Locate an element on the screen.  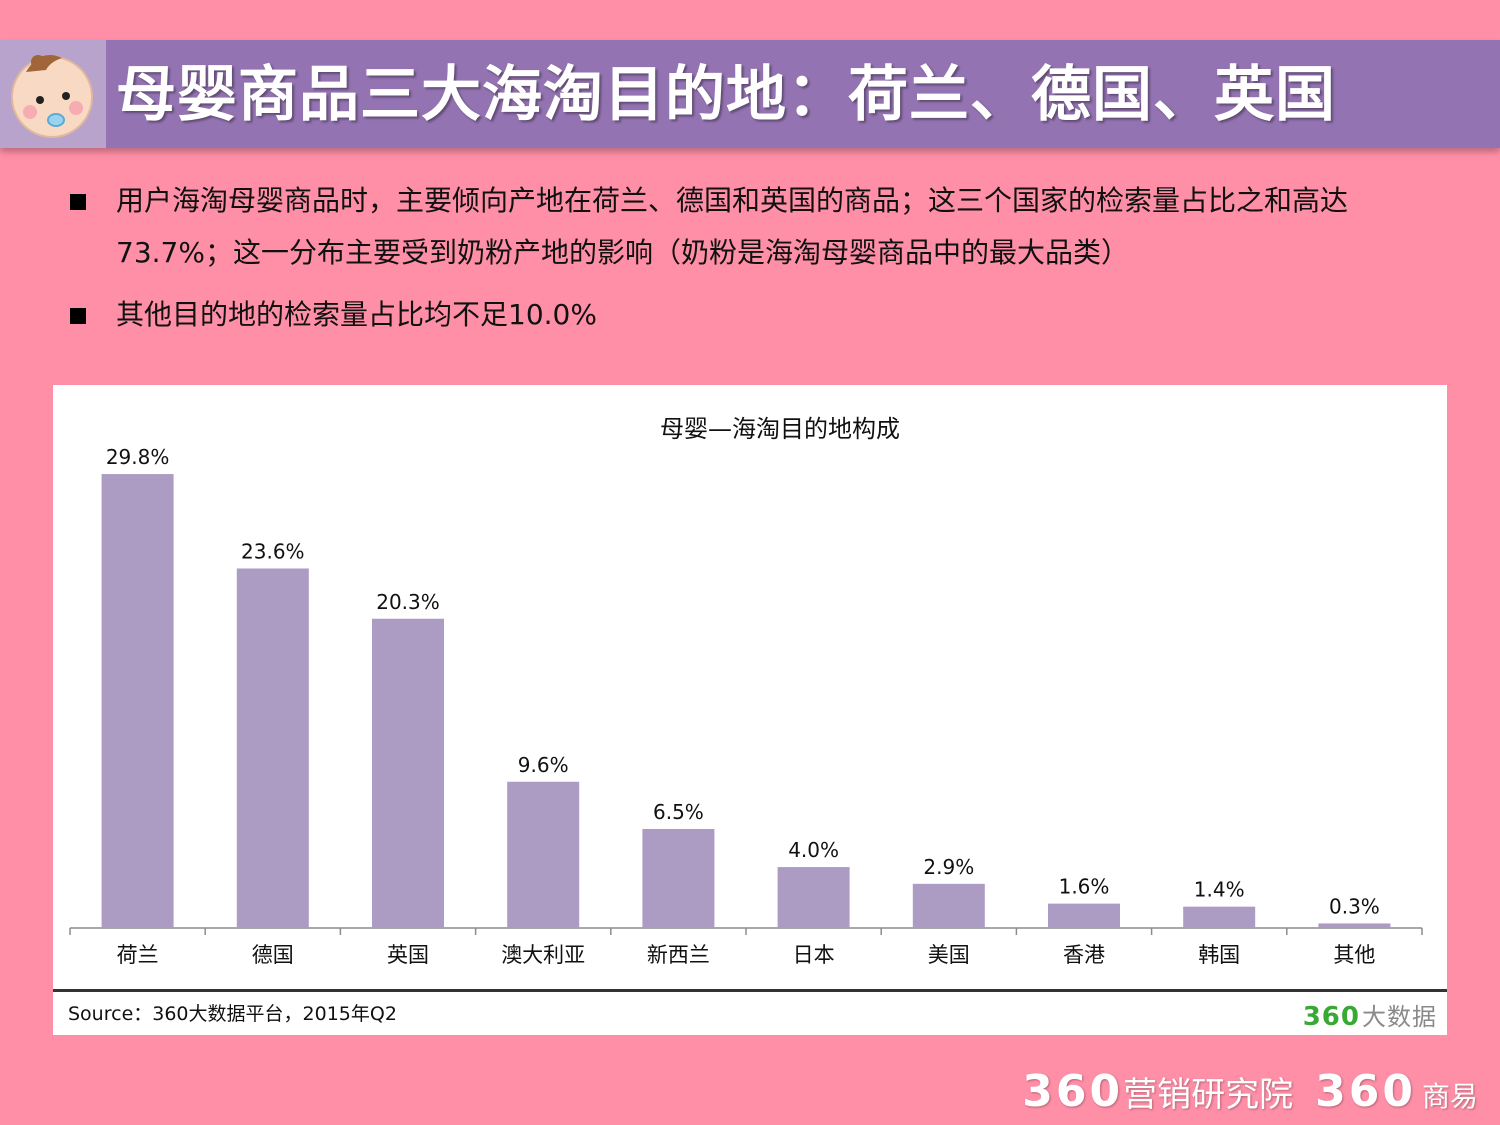
data-label: 23.6% is located at coordinates (273, 551).